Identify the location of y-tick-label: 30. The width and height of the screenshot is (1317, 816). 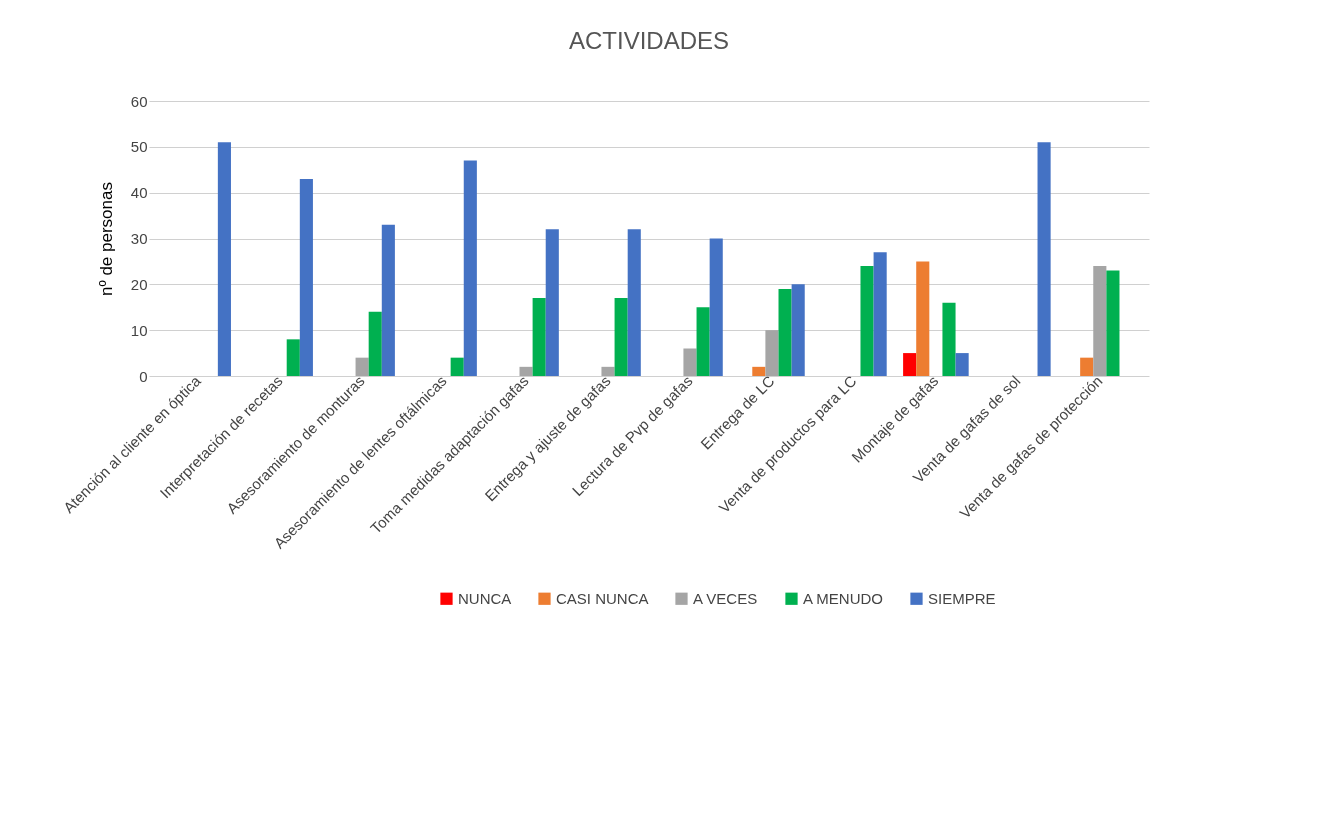
(139, 238).